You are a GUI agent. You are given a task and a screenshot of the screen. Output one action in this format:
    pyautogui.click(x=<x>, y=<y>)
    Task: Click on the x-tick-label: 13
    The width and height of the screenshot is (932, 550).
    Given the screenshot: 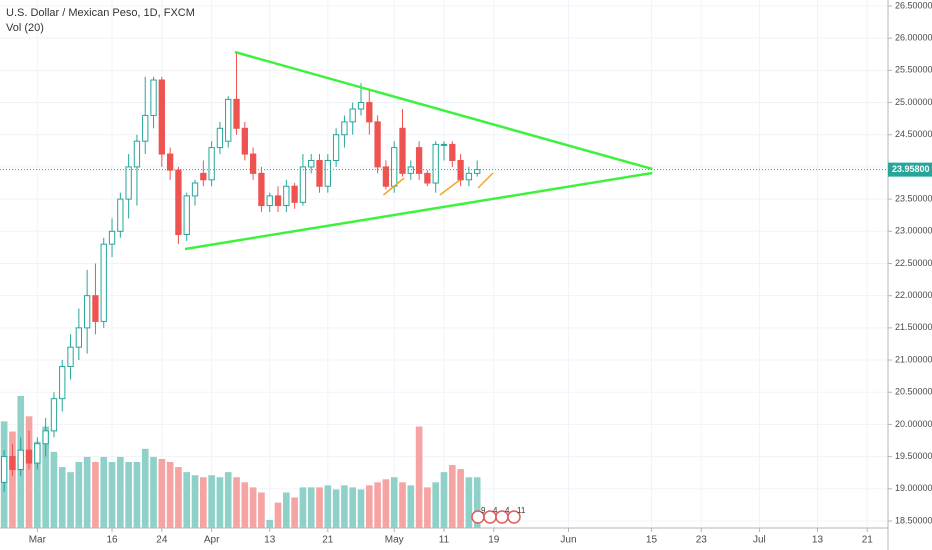 What is the action you would take?
    pyautogui.click(x=818, y=540)
    